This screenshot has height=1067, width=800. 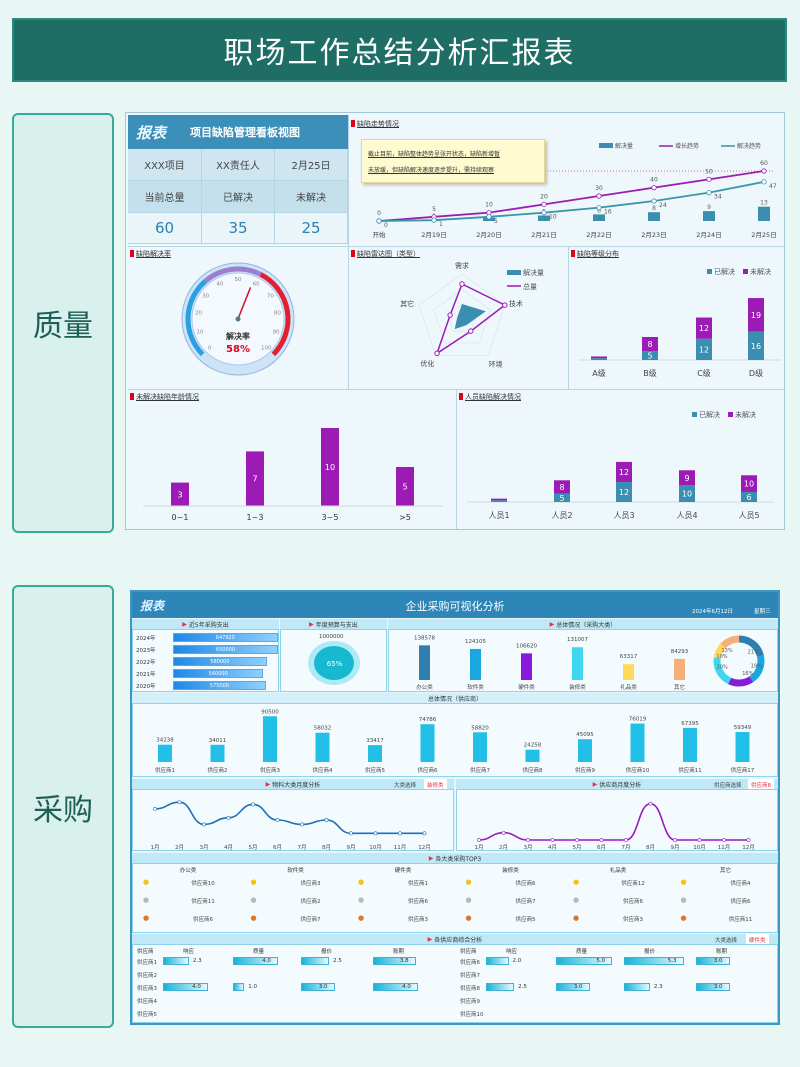 I want to click on owner-cell: XX责任人, so click(x=238, y=165).